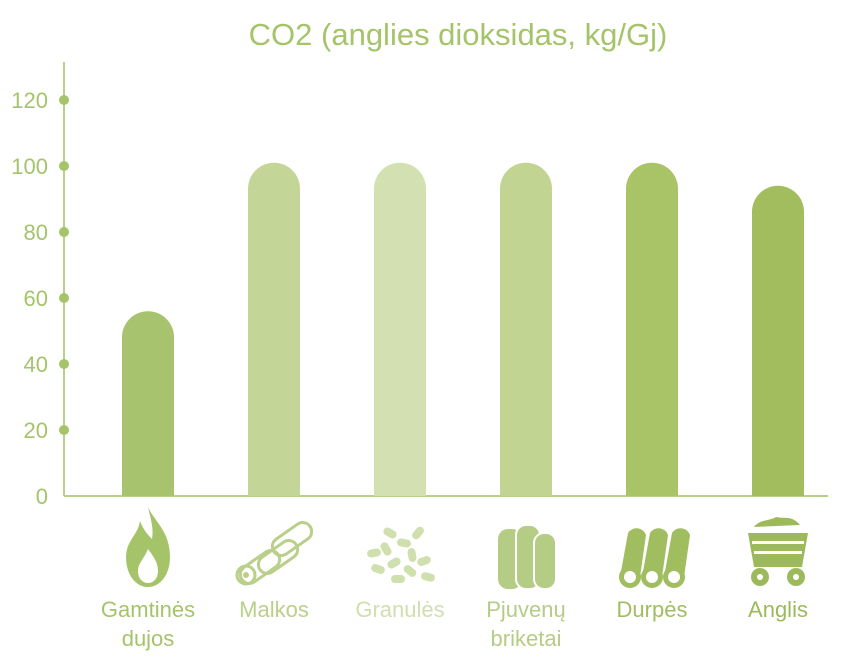 This screenshot has height=658, width=841. I want to click on category-label: dujos, so click(148, 638).